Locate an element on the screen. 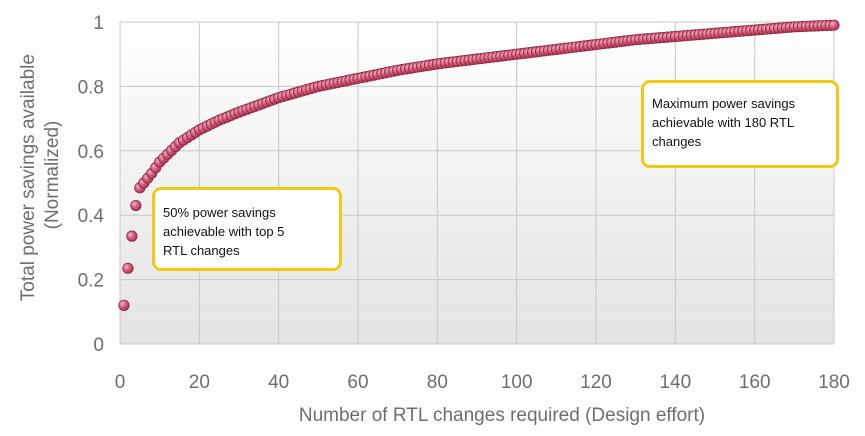  y-tick-label: 0.2 is located at coordinates (91, 281).